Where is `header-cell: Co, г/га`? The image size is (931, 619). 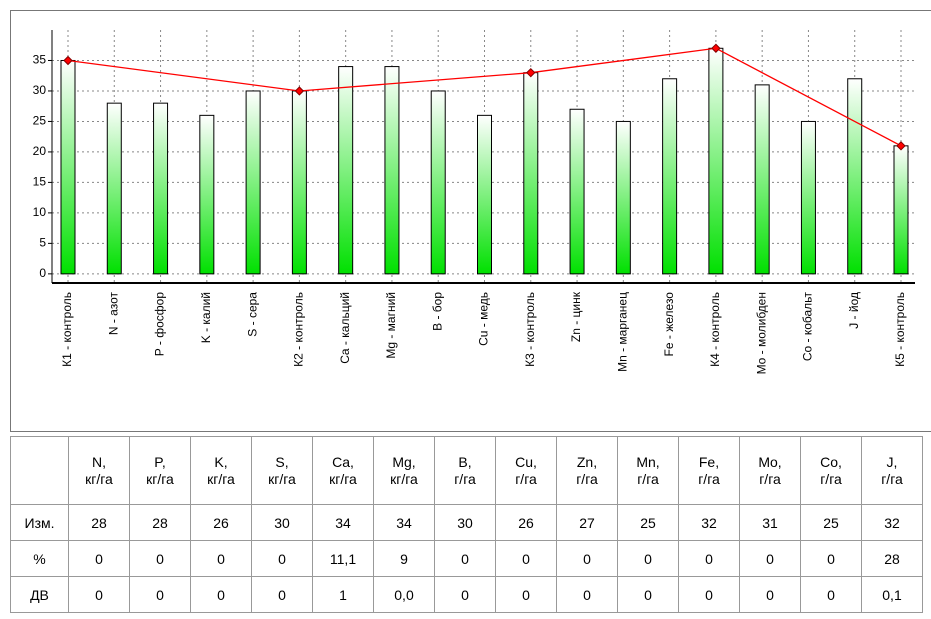 header-cell: Co, г/га is located at coordinates (831, 470).